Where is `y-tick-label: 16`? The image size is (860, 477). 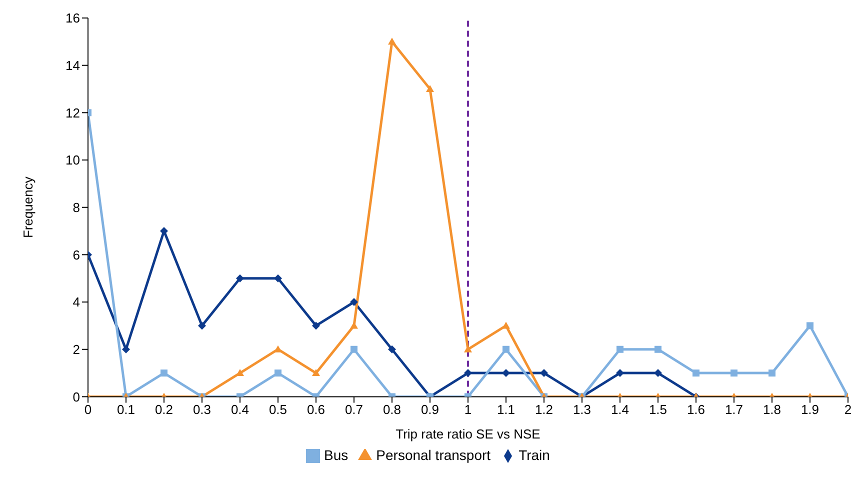
y-tick-label: 16 is located at coordinates (73, 18).